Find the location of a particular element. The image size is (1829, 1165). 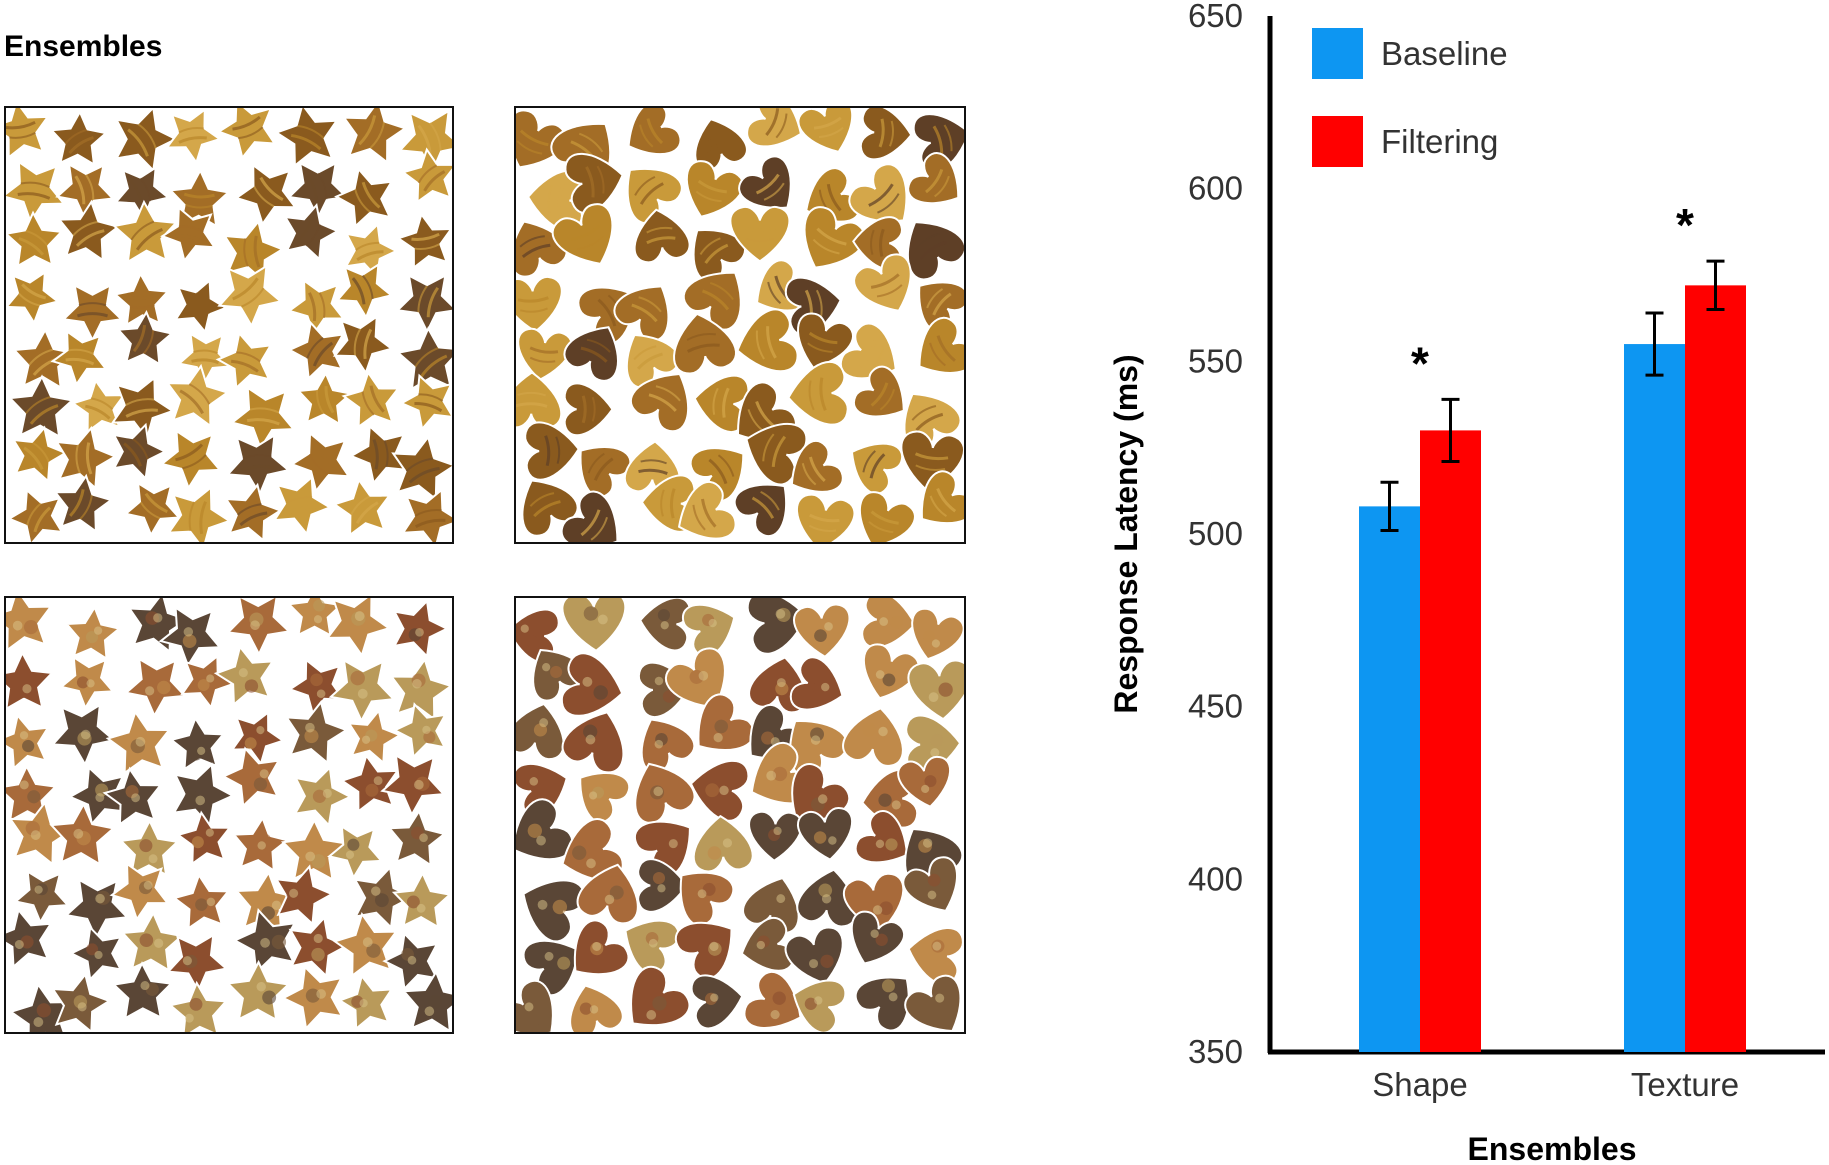

error-bar-filtering-texture is located at coordinates (1715, 285).